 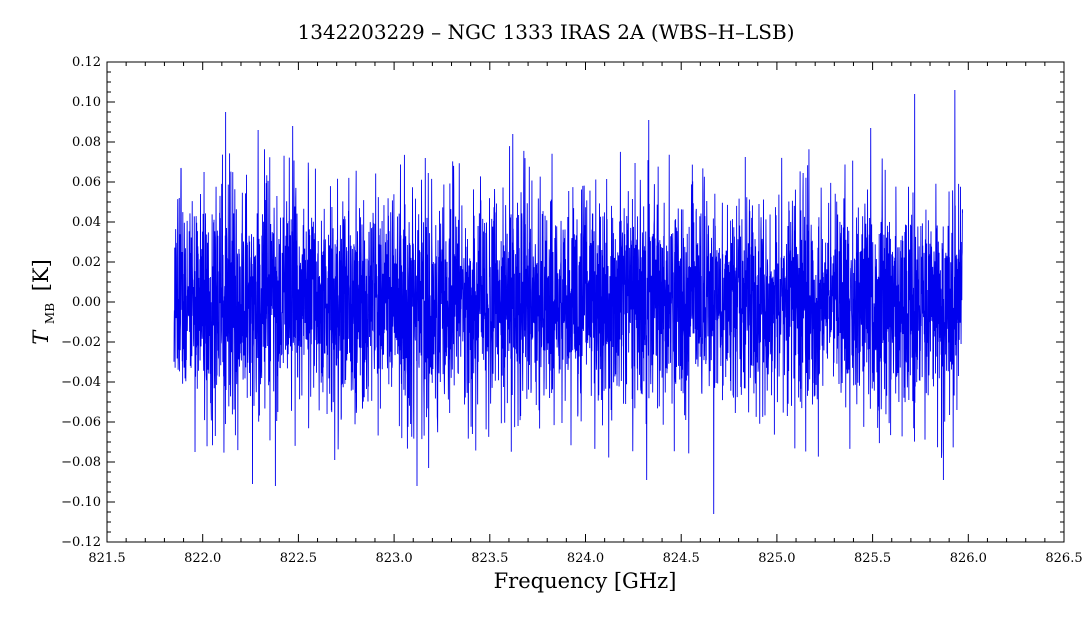 What do you see at coordinates (81, 502) in the screenshot?
I see `y-tick-label: −0.10` at bounding box center [81, 502].